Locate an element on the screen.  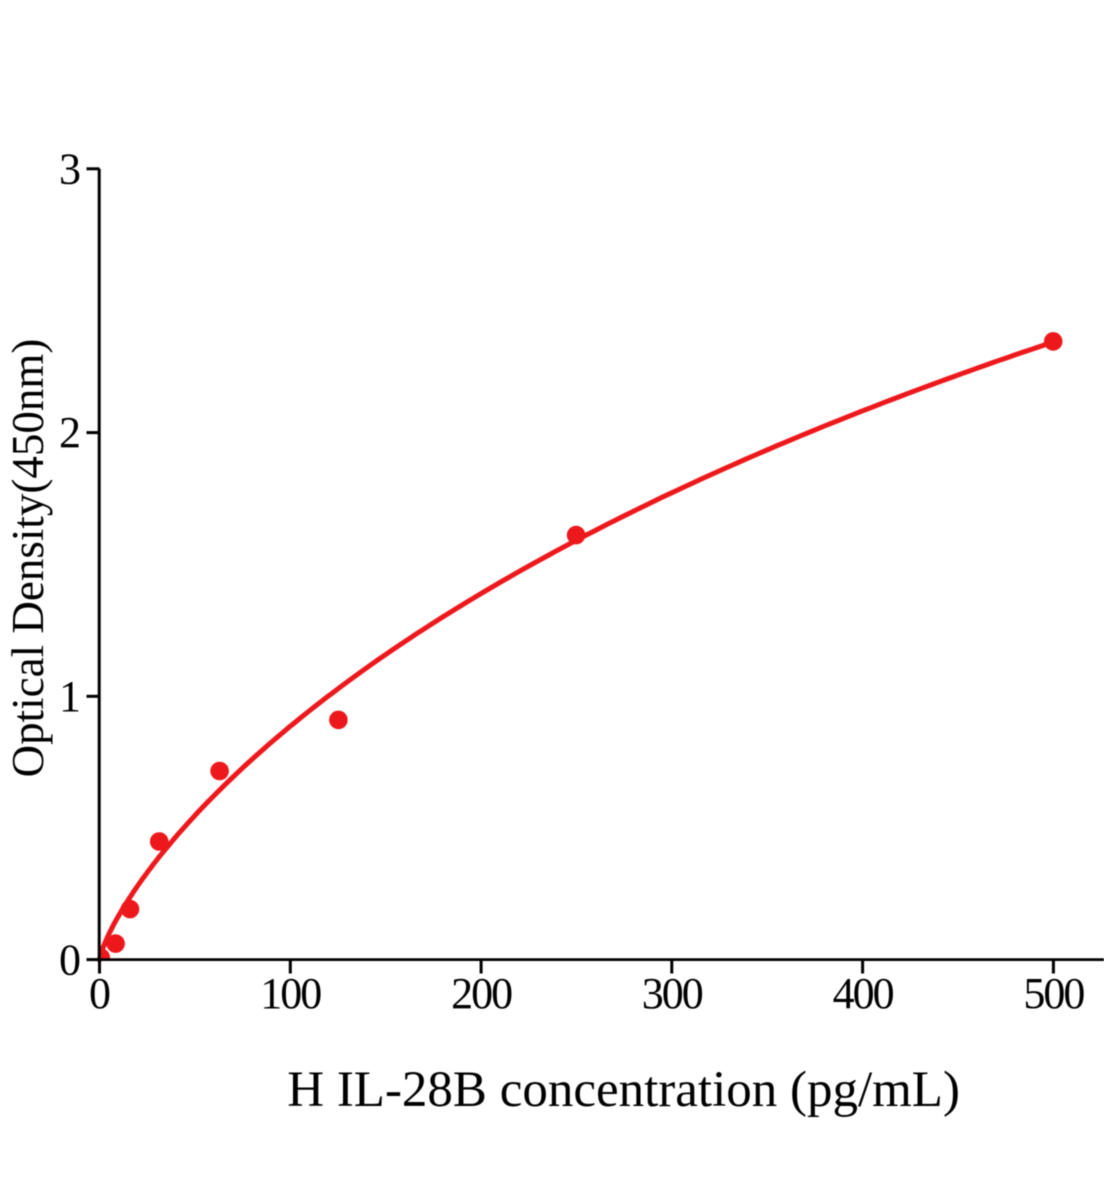
svg-text: 100 is located at coordinates (290, 993).